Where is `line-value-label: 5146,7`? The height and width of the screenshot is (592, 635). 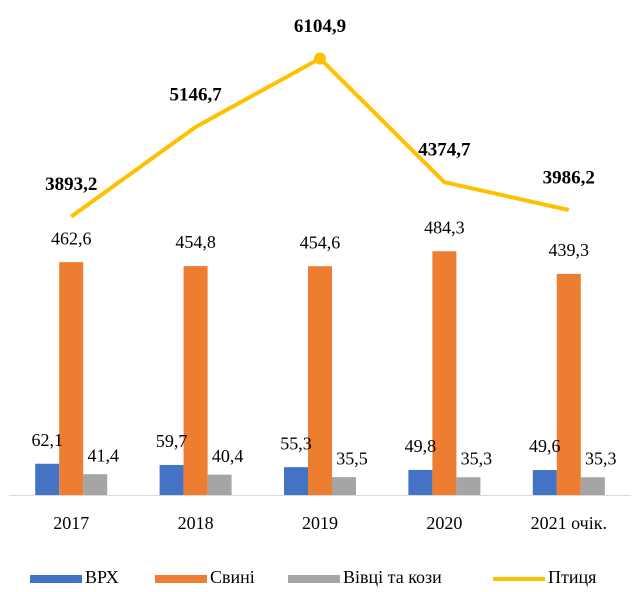 line-value-label: 5146,7 is located at coordinates (195, 94).